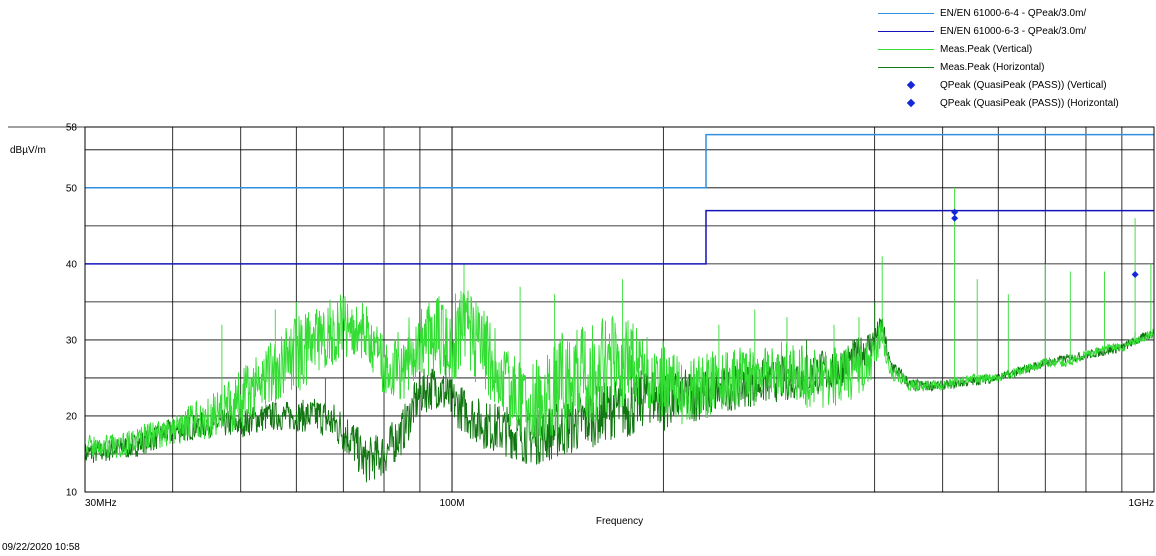  Describe the element at coordinates (72, 264) in the screenshot. I see `y-tick-label: 40` at that location.